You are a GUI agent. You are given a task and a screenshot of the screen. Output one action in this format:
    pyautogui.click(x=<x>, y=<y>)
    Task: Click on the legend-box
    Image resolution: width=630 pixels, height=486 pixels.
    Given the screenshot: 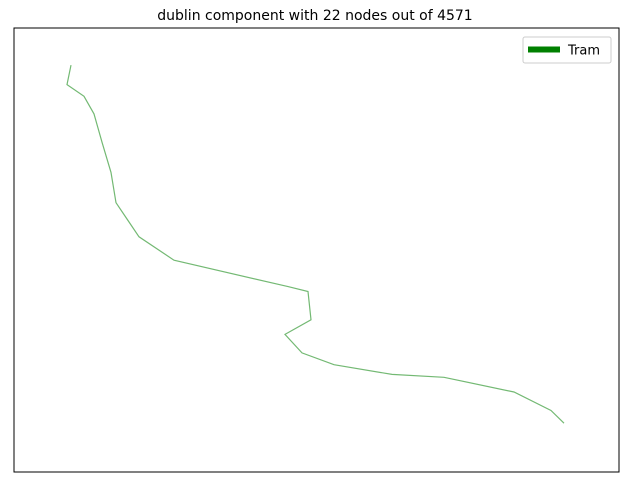 What is the action you would take?
    pyautogui.click(x=567, y=50)
    